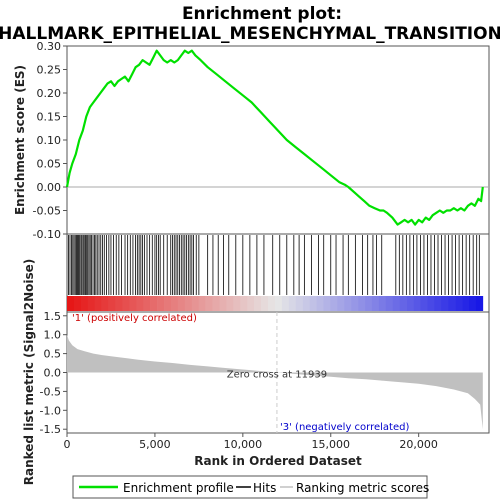 The image size is (500, 500). Describe the element at coordinates (344, 427) in the screenshot. I see `negatively-correlated-label: '3' (negatively correlated)` at that location.